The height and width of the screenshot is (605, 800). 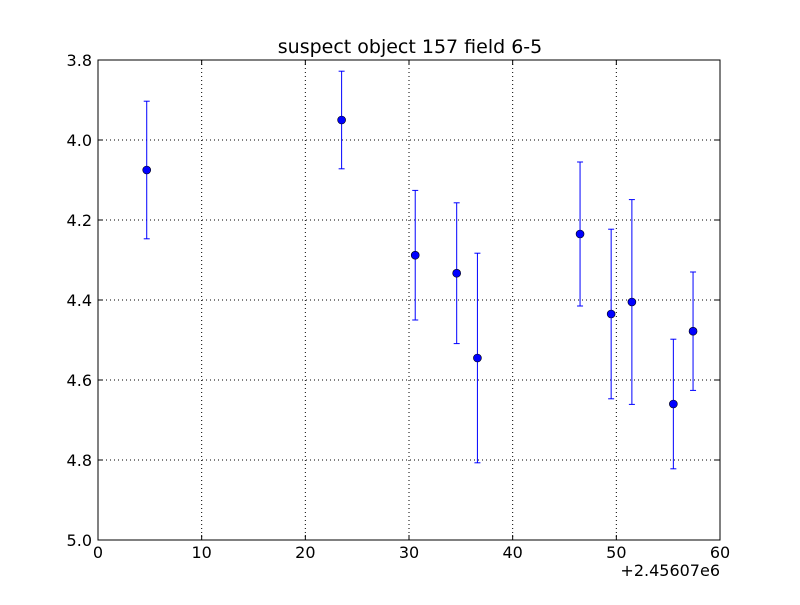 What do you see at coordinates (79, 300) in the screenshot?
I see `y-tick-label: 4.4` at bounding box center [79, 300].